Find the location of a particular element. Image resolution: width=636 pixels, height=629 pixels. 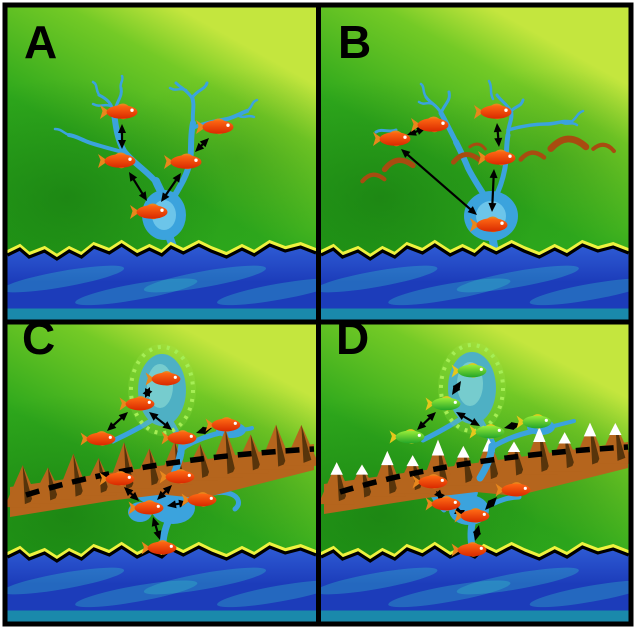

panel-label: D is located at coordinates (352, 338).